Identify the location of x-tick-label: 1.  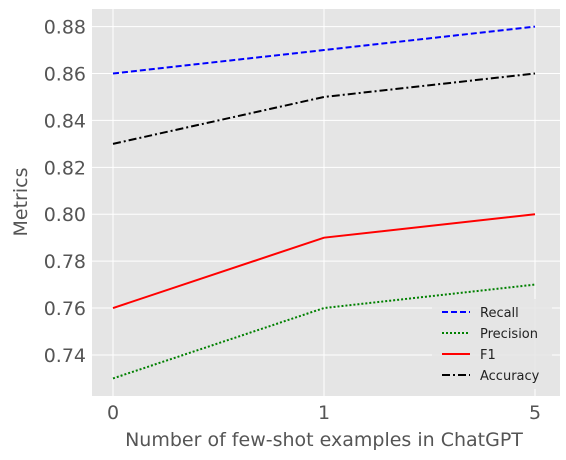
(324, 413).